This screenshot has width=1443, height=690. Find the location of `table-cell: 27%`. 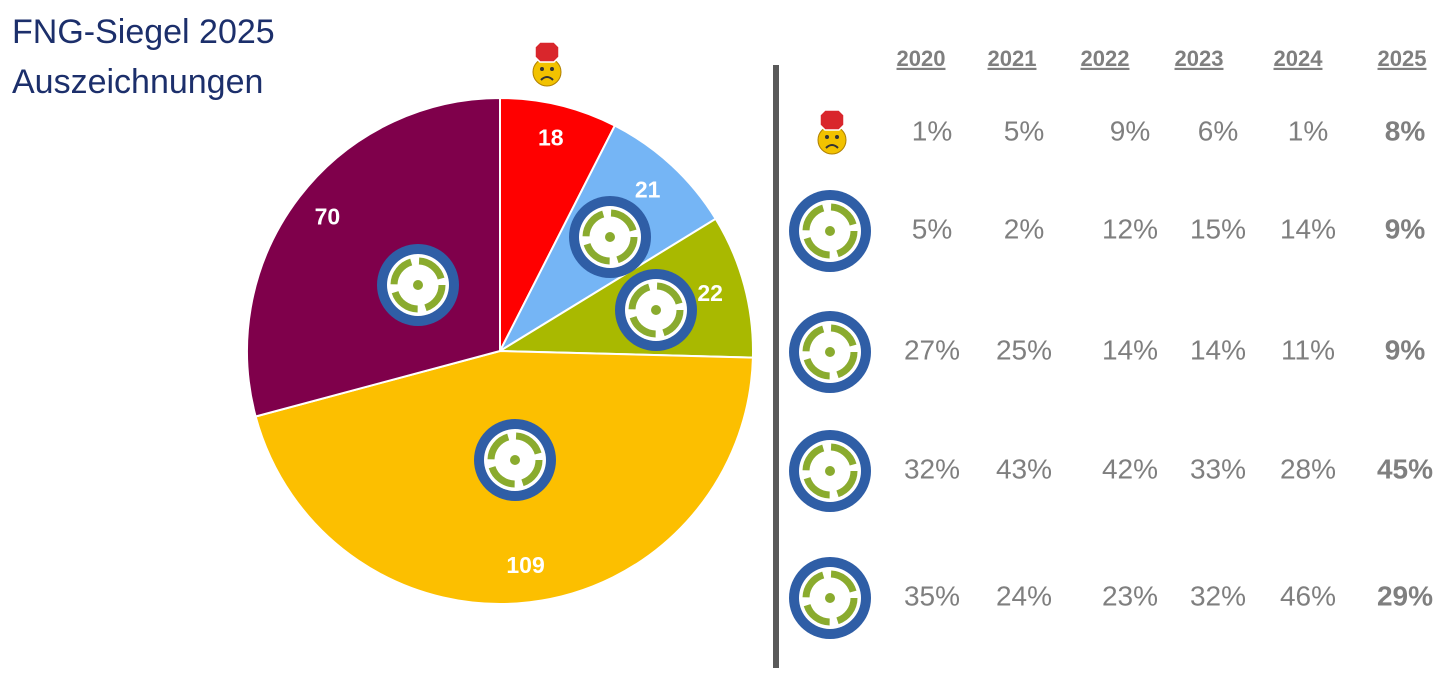

table-cell: 27% is located at coordinates (932, 349).